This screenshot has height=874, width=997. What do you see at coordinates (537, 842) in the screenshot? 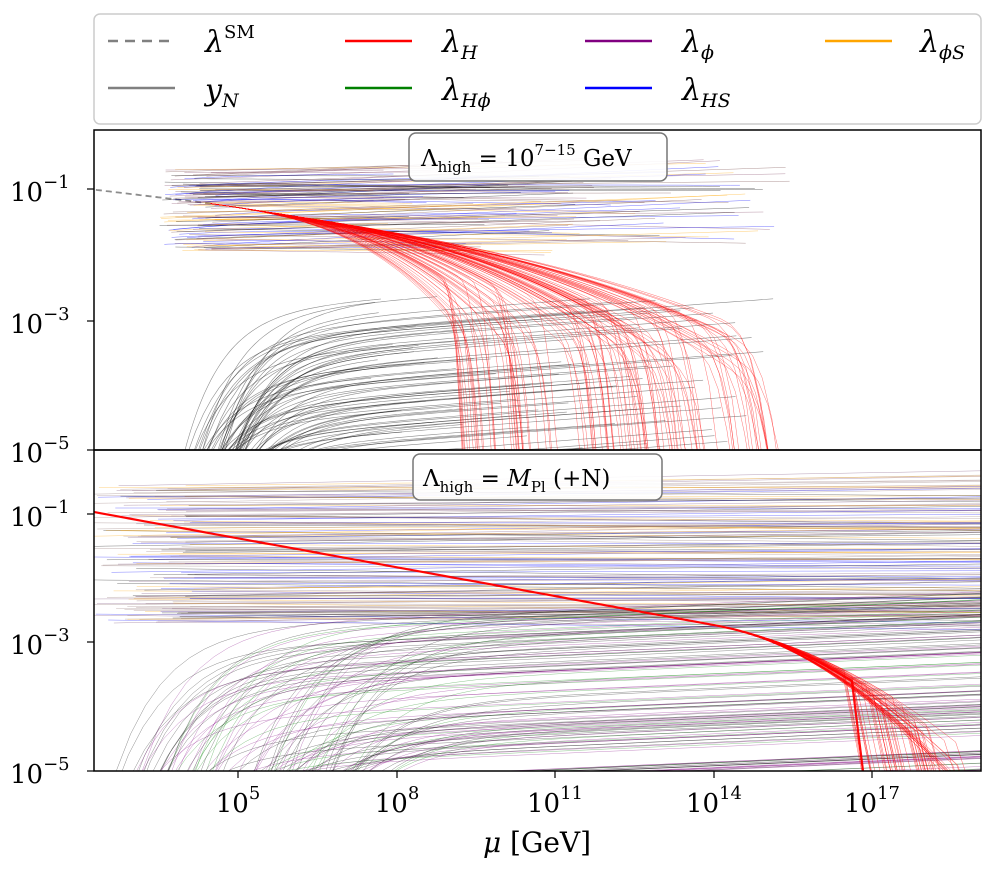
I see `x-axis-label: μ [GeV]` at bounding box center [537, 842].